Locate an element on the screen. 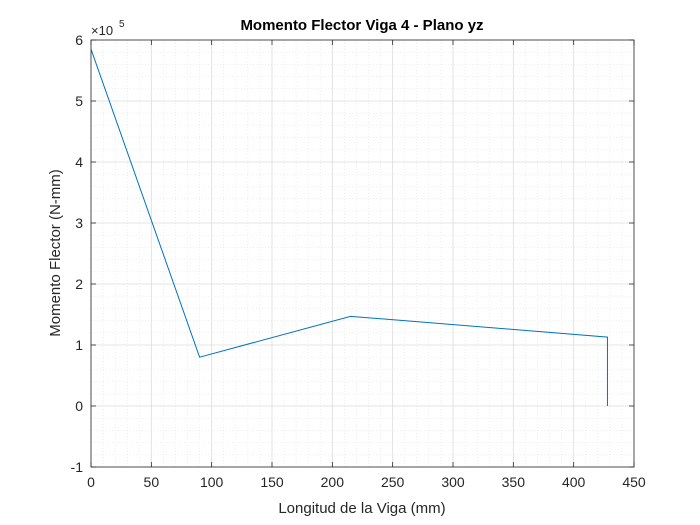 Image resolution: width=700 pixels, height=525 pixels. x-tick-label: 350 is located at coordinates (514, 482).